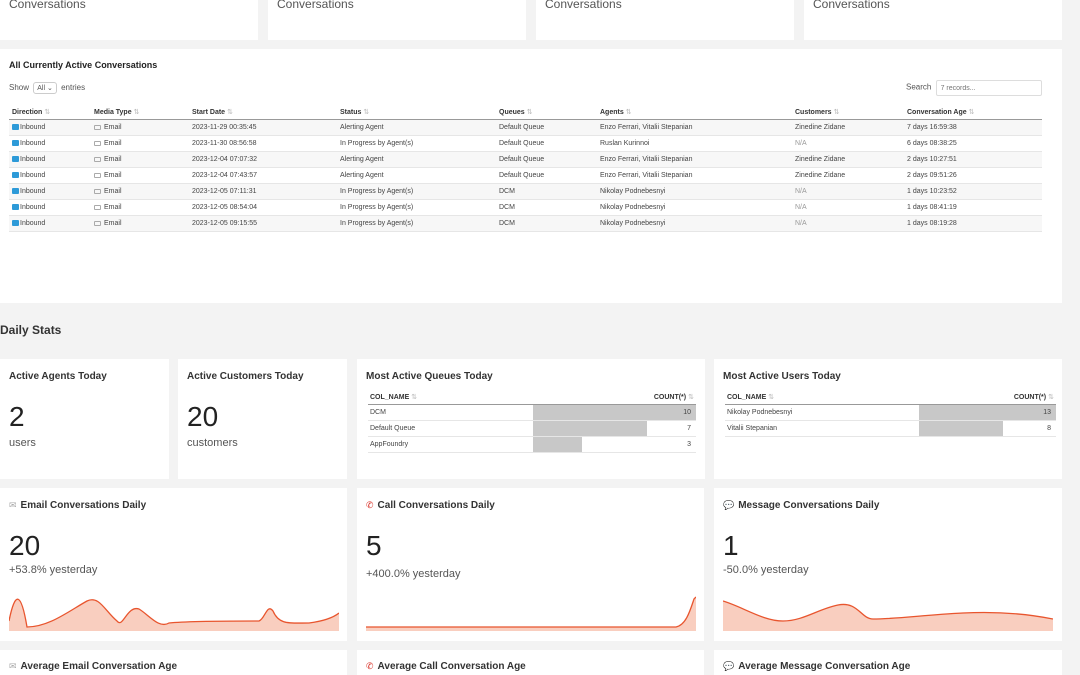 Image resolution: width=1080 pixels, height=675 pixels. Describe the element at coordinates (890, 412) in the screenshot. I see `table-row: Nikolay Podnebesnyi 13` at that location.